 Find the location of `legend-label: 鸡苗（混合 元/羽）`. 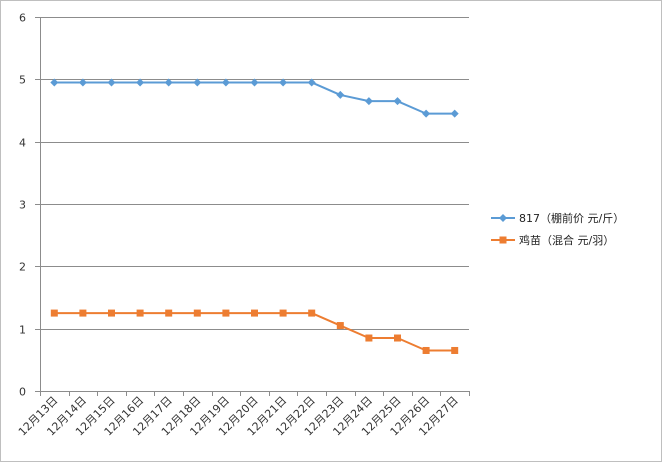

legend-label: 鸡苗（混合 元/羽） is located at coordinates (566, 240).